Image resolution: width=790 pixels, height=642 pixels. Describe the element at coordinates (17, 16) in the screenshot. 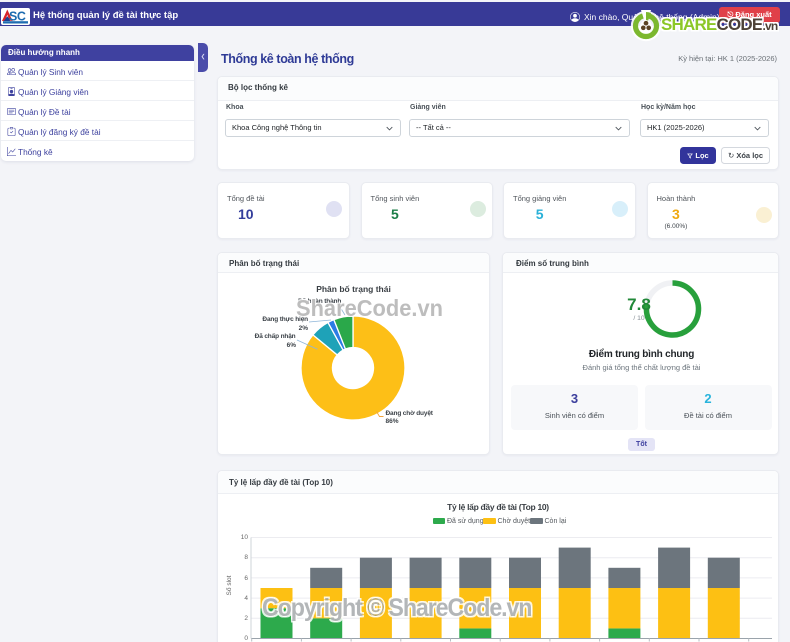

I see `svg-text: SC` at that location.